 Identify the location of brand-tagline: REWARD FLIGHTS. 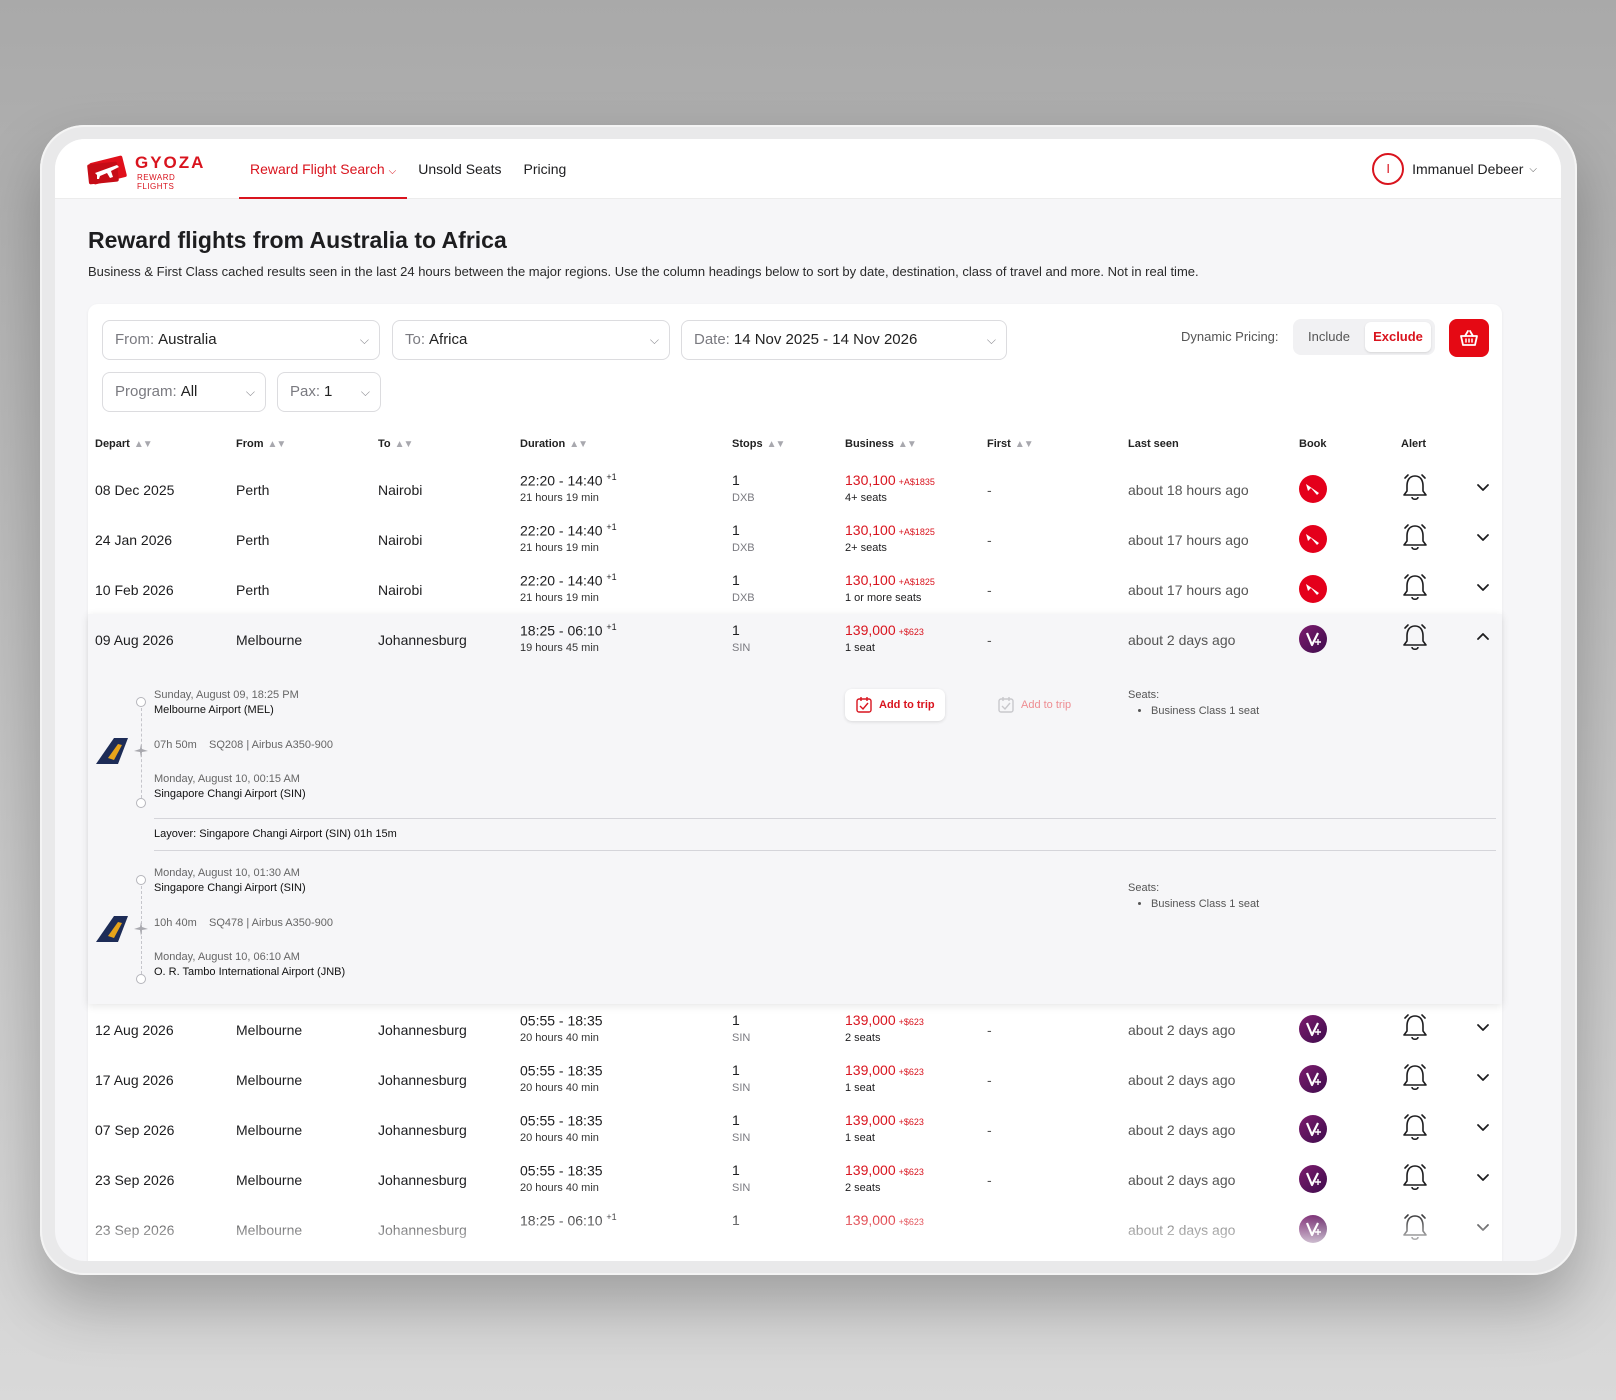
(156, 182).